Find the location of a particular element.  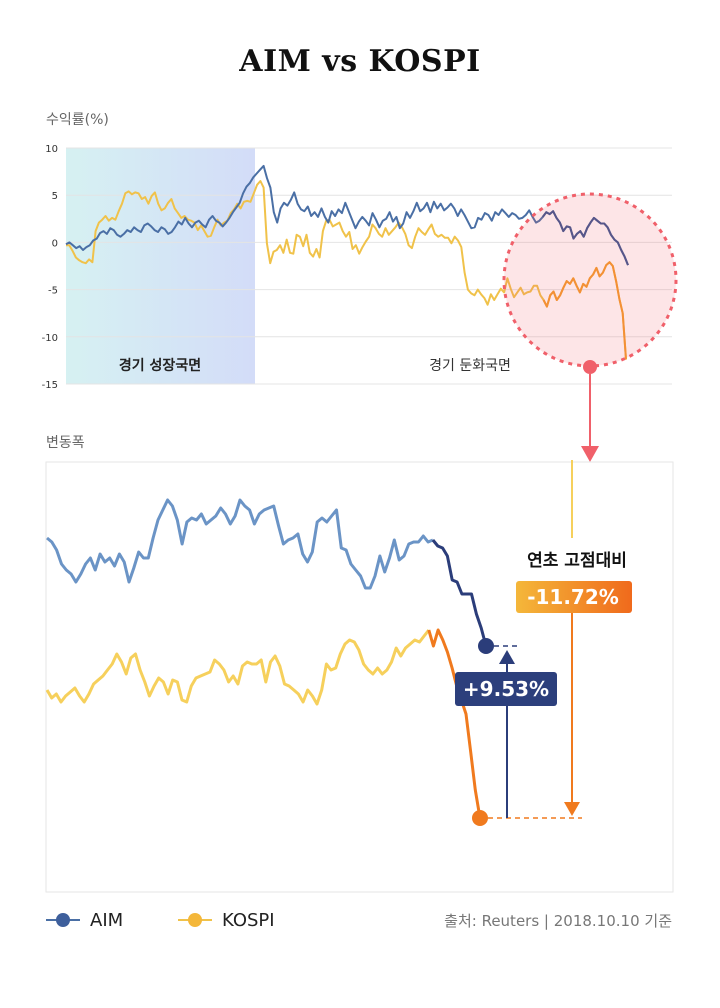

bottom-annotations is located at coordinates (543, 639).